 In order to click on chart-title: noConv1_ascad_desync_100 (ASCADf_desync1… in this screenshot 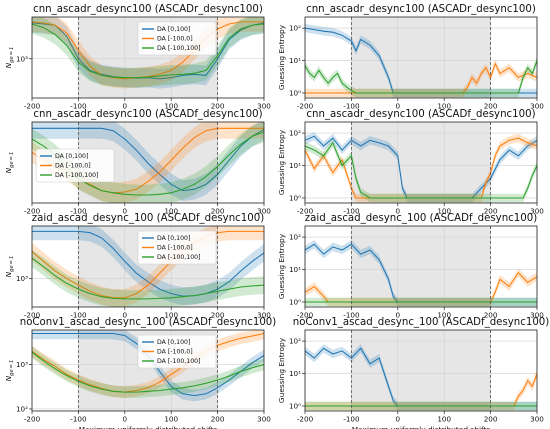, I will do `click(421, 322)`.